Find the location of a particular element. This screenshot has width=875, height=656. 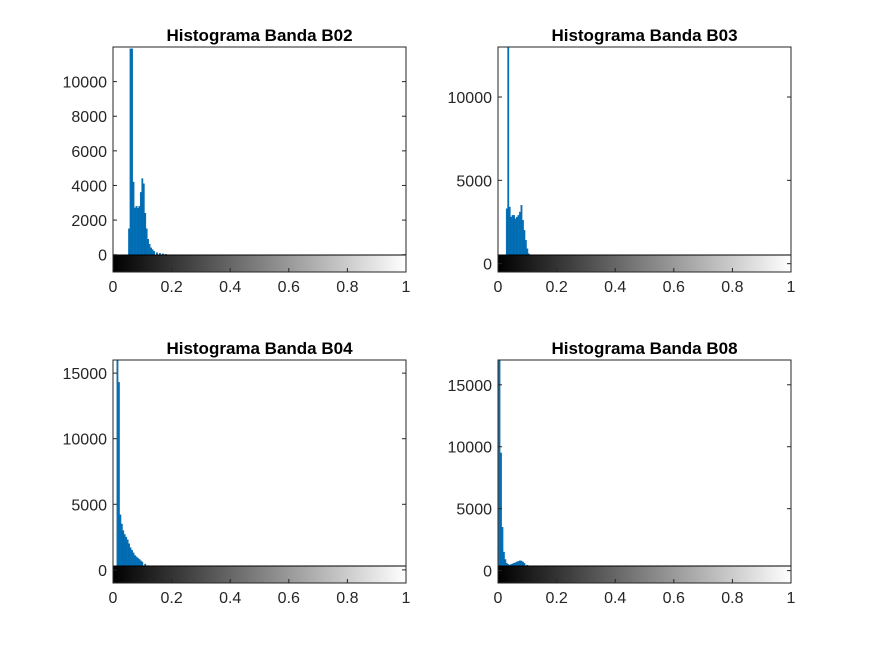

y-tick-label: 6000 is located at coordinates (89, 152).